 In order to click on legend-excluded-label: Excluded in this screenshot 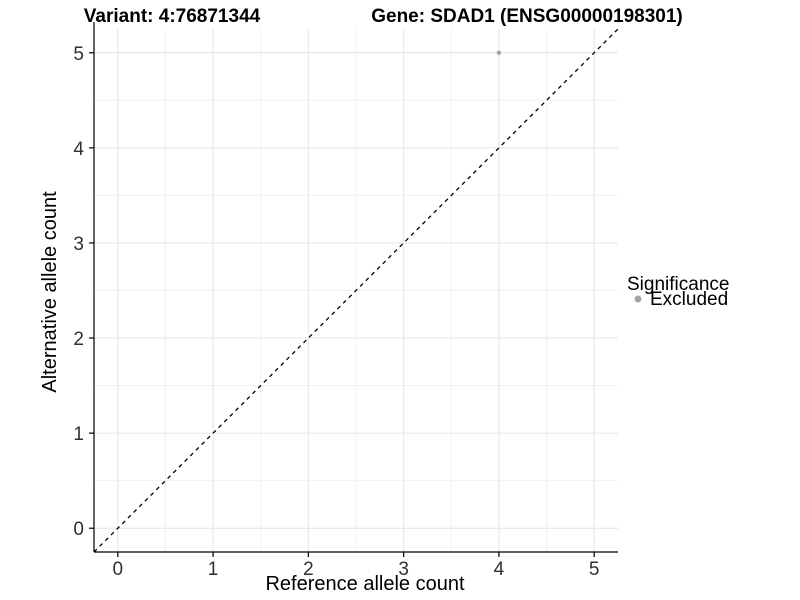, I will do `click(689, 299)`.